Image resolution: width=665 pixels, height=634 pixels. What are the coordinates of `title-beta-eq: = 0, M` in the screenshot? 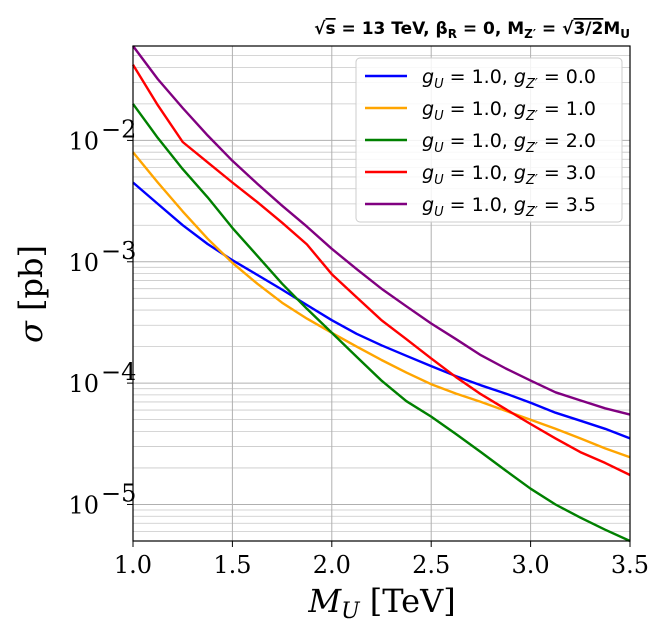 It's located at (490, 29).